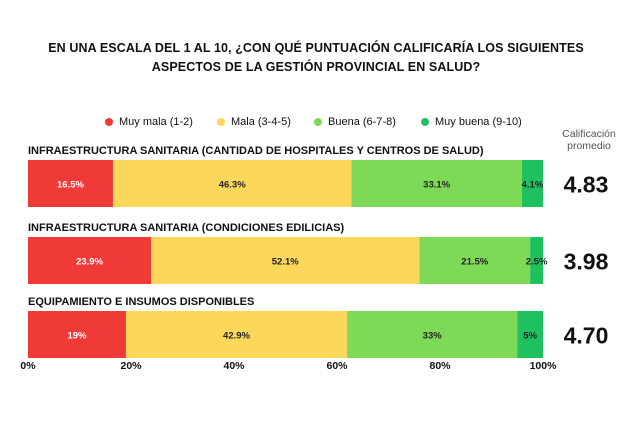  Describe the element at coordinates (440, 366) in the screenshot. I see `x-tick-label: 80%` at that location.